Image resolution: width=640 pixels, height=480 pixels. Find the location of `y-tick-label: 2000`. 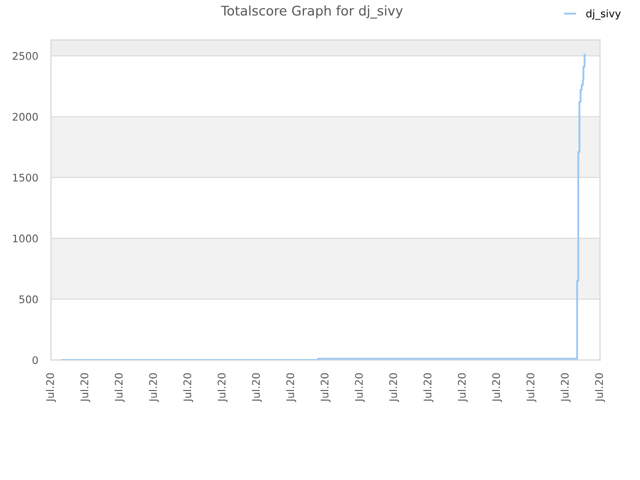

y-tick-label: 2000 is located at coordinates (25, 116).